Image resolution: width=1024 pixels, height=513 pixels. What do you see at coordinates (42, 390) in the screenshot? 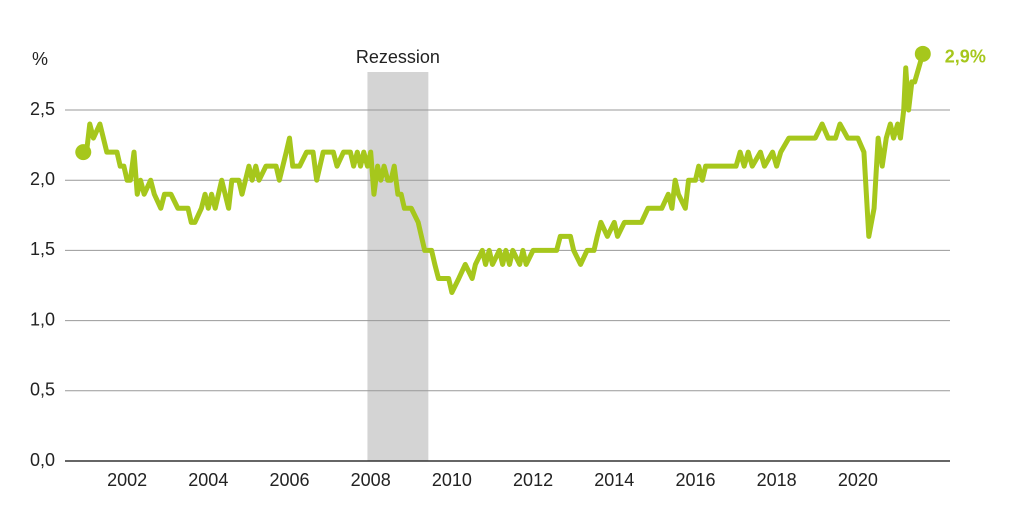
I see `y-tick-label: 0,5` at bounding box center [42, 390].